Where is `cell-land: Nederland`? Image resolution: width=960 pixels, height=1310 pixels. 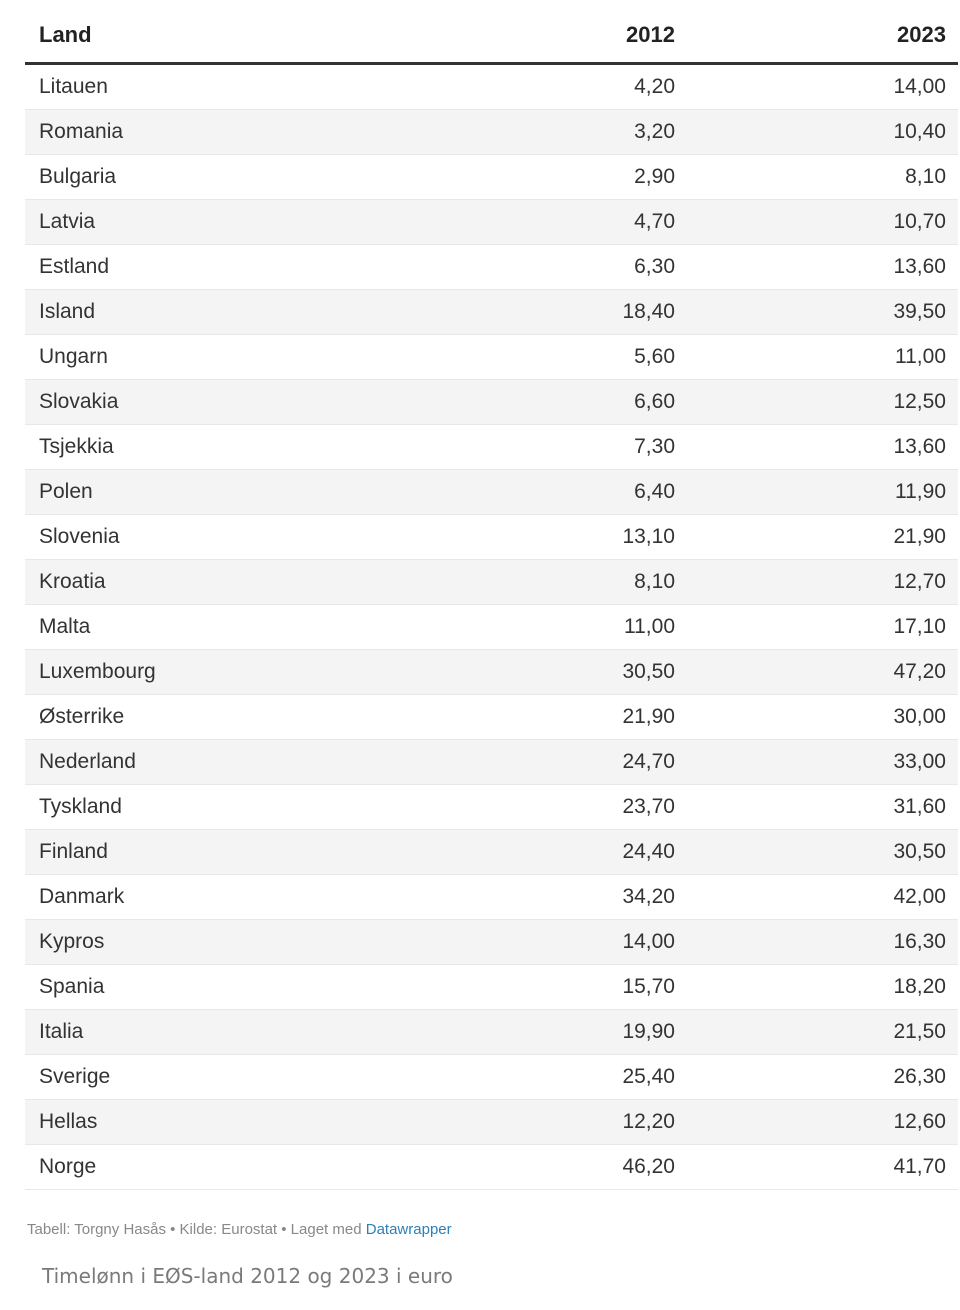
cell-land: Nederland is located at coordinates (87, 761).